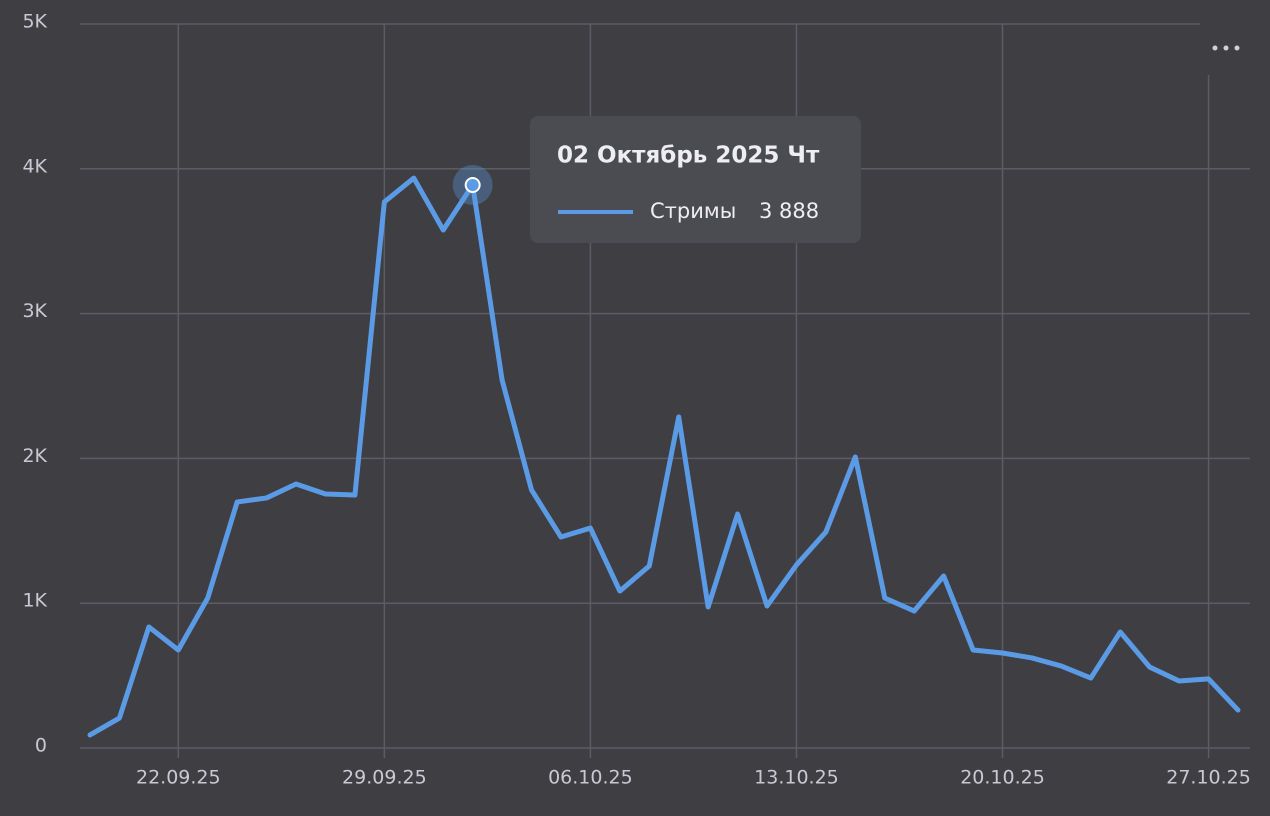 The image size is (1270, 816). What do you see at coordinates (688, 156) in the screenshot?
I see `tooltip-title: 02 Октябрь 2025 Чт` at bounding box center [688, 156].